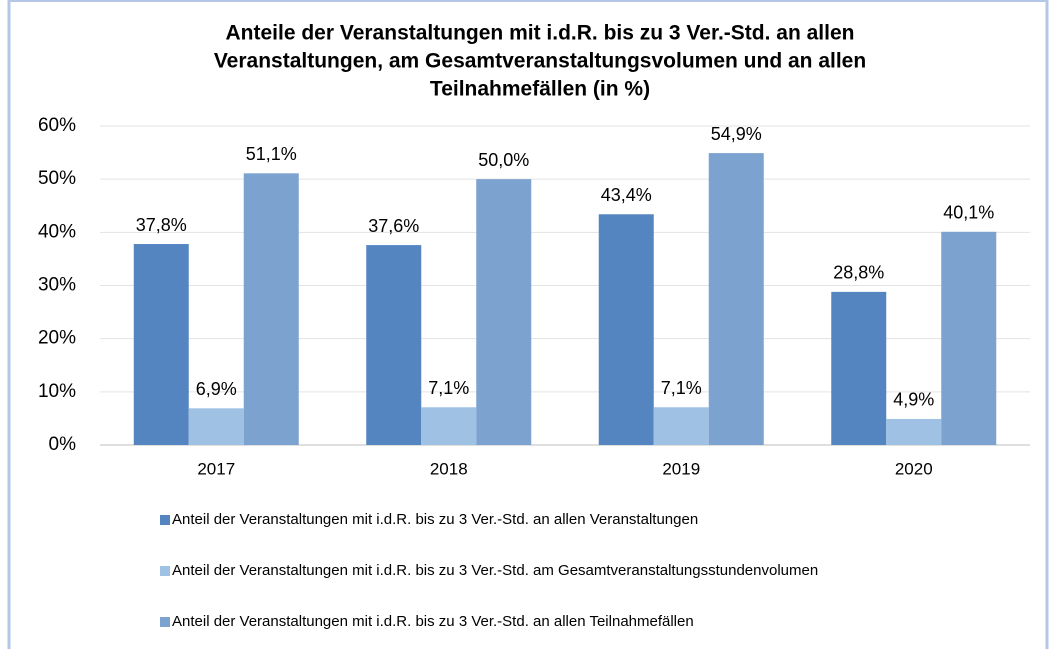  I want to click on data-label: 40,1%, so click(968, 213).